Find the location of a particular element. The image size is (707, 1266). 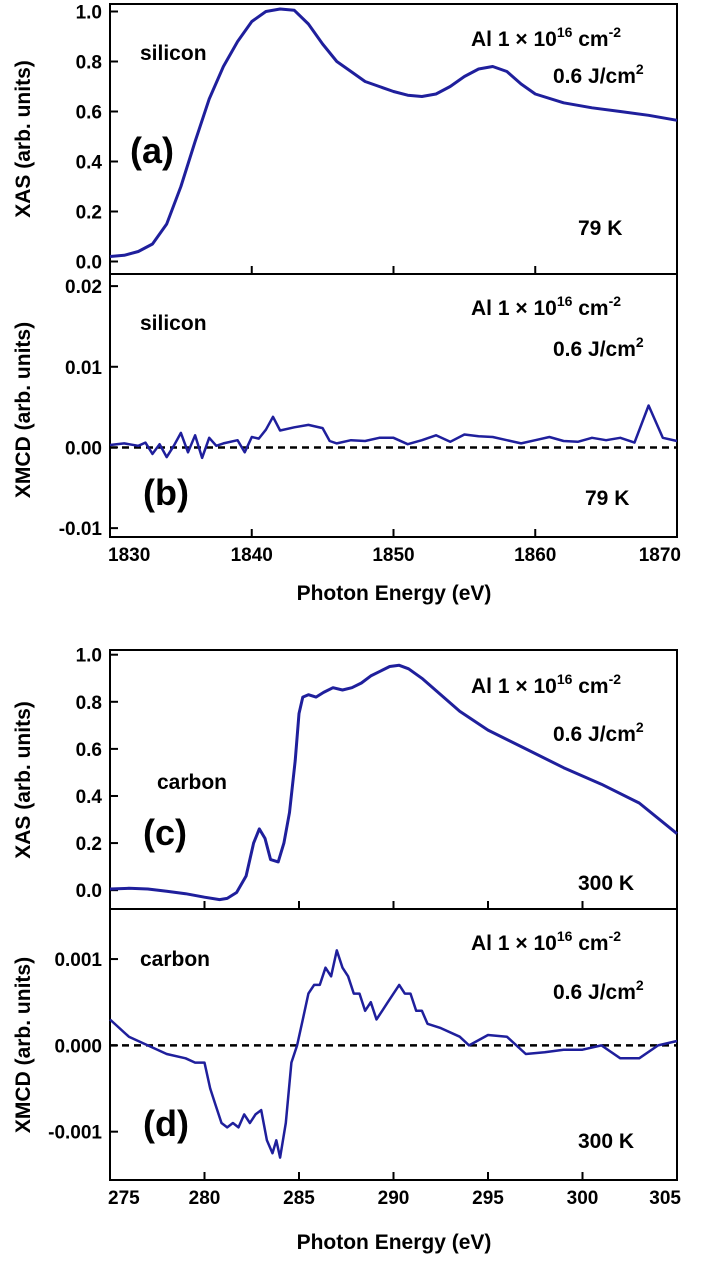

y-axis-ticks: -0.001 0.000 0.001 is located at coordinates (83, 1047).